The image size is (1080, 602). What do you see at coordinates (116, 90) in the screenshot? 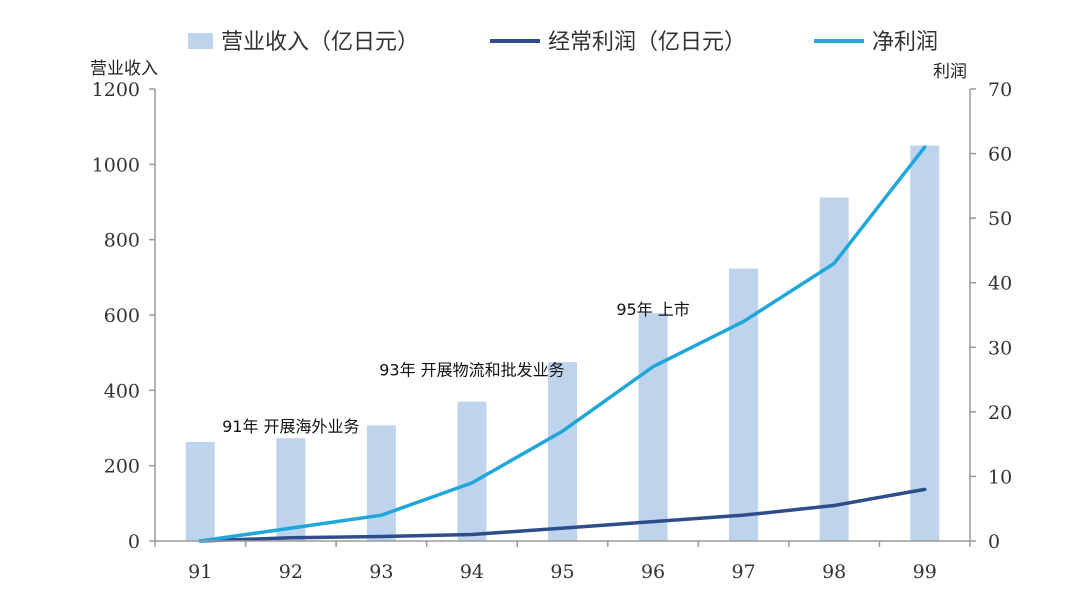
I see `left-tick-label: 1200` at bounding box center [116, 90].